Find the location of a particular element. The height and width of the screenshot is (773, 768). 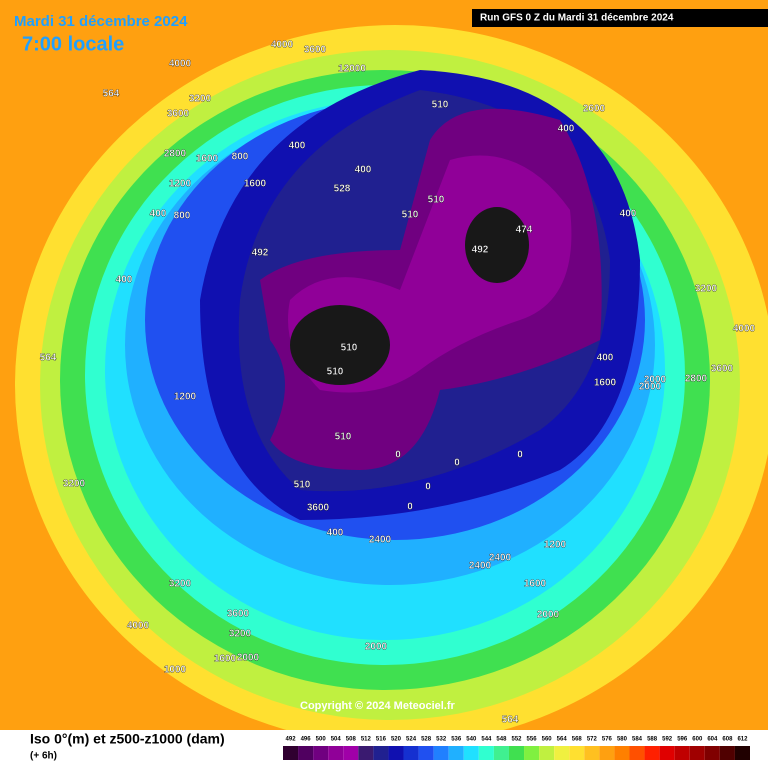

legend-label: 560 is located at coordinates (547, 740).